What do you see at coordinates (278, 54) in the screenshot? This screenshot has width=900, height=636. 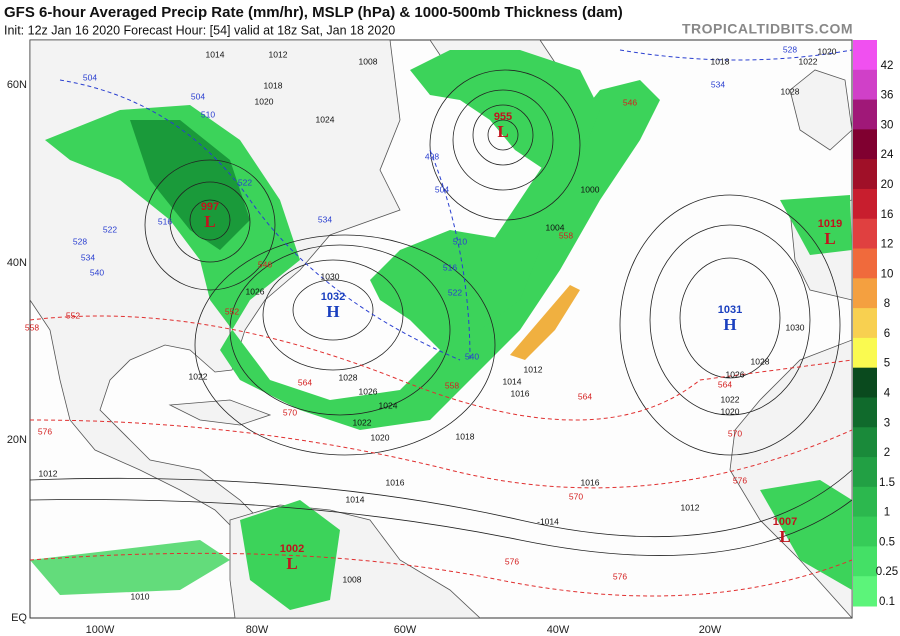 I see `isobar-label: 1012` at bounding box center [278, 54].